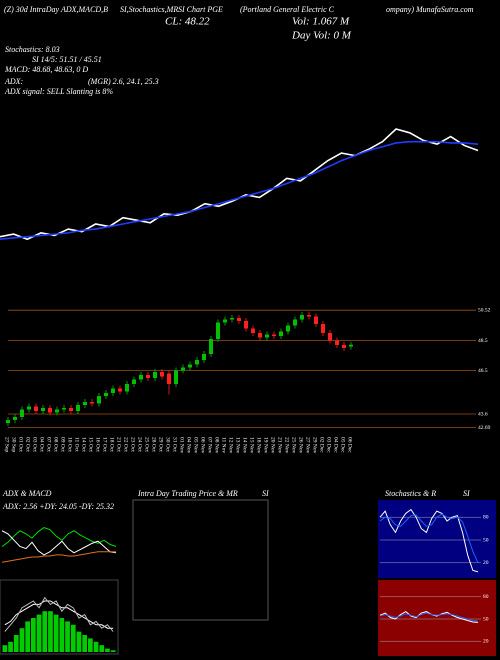 The image size is (500, 660). What do you see at coordinates (308, 445) in the screenshot?
I see `x-tick-label: 27 Nov` at bounding box center [308, 445].